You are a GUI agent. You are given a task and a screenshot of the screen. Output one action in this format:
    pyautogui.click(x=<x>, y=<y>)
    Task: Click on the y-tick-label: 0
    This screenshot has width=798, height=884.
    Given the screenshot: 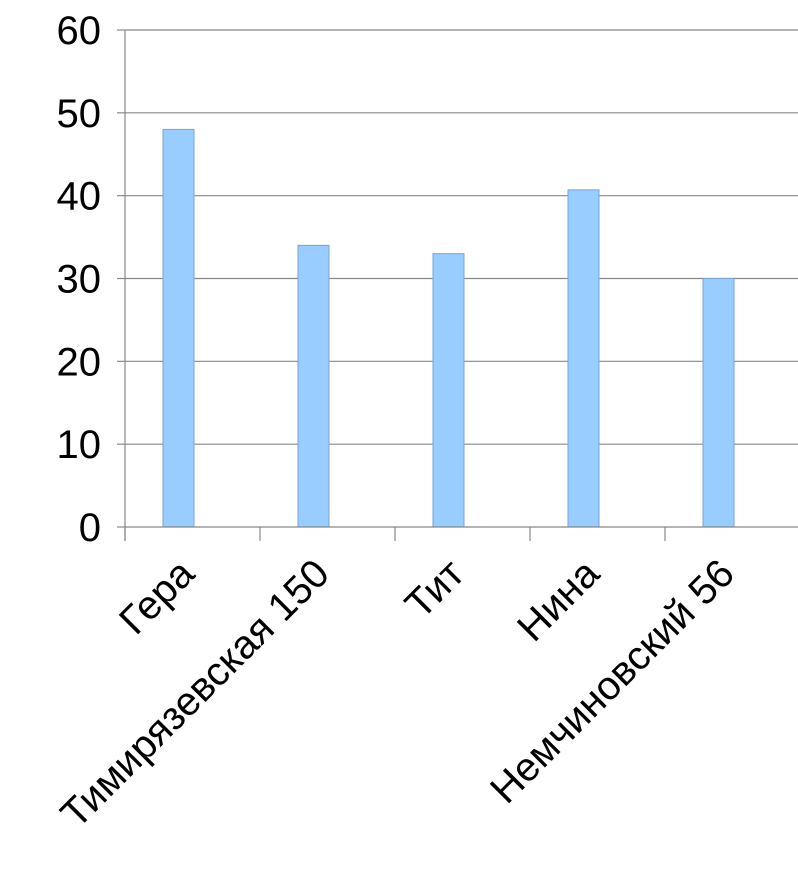 What is the action you would take?
    pyautogui.click(x=90, y=528)
    